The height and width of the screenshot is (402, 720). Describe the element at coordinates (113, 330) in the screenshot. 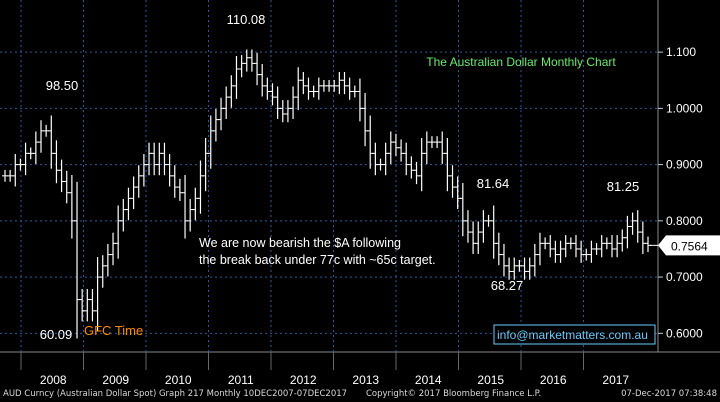

I see `annotation-gfc-time: GFC Time` at that location.